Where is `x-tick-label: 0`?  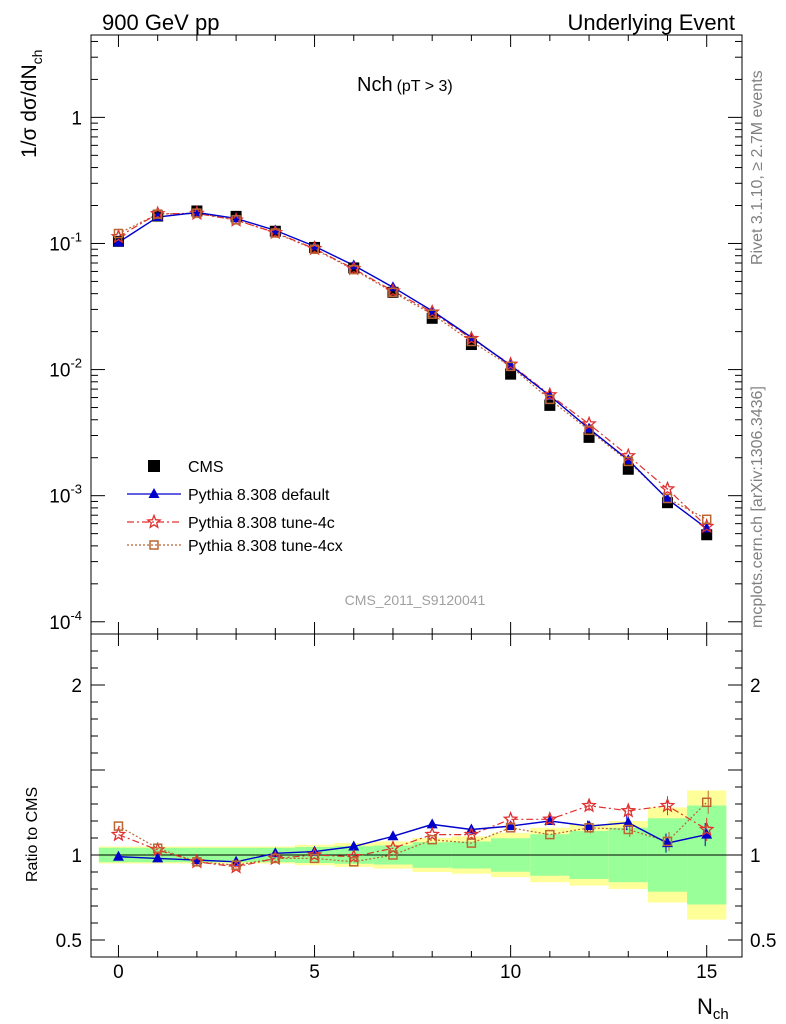 x-tick-label: 0 is located at coordinates (118, 972).